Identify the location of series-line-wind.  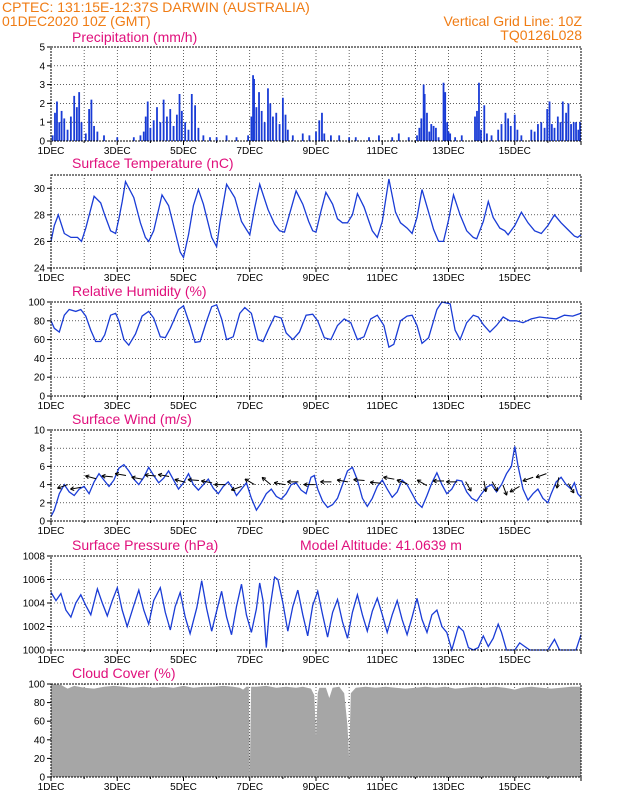
(316, 481).